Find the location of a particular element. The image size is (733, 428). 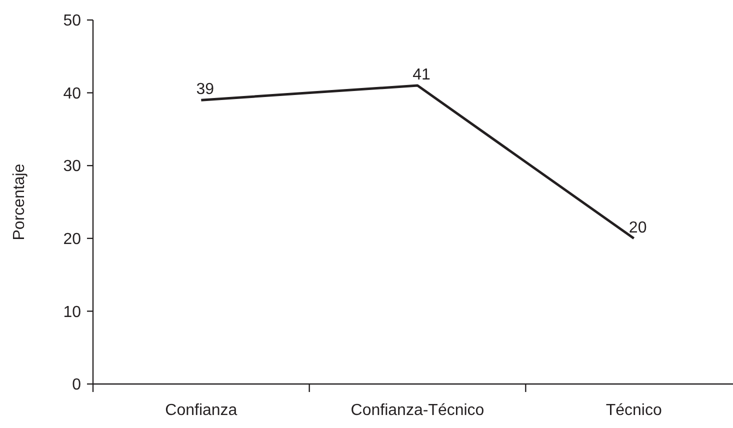

y-tick-label: 10 is located at coordinates (72, 312).